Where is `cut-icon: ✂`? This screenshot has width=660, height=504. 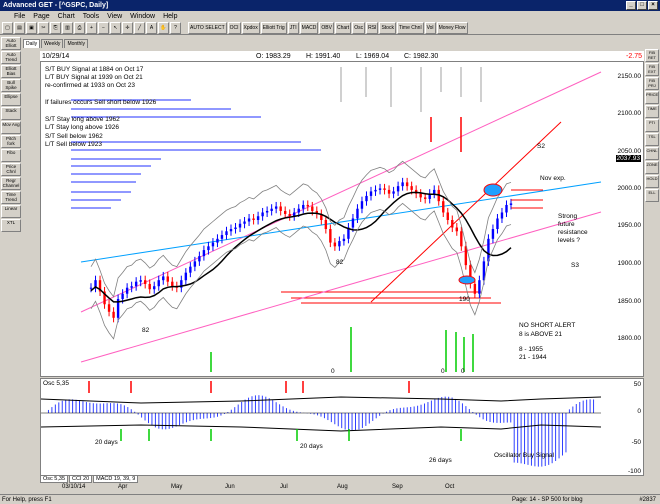
cut-icon: ✂ is located at coordinates (43, 27).